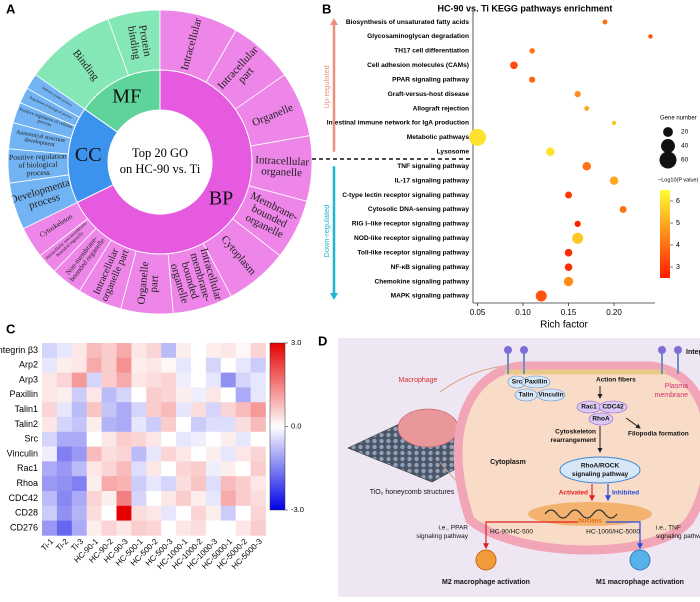  Describe the element at coordinates (517, 382) in the screenshot. I see `diagram-label: Src` at that location.